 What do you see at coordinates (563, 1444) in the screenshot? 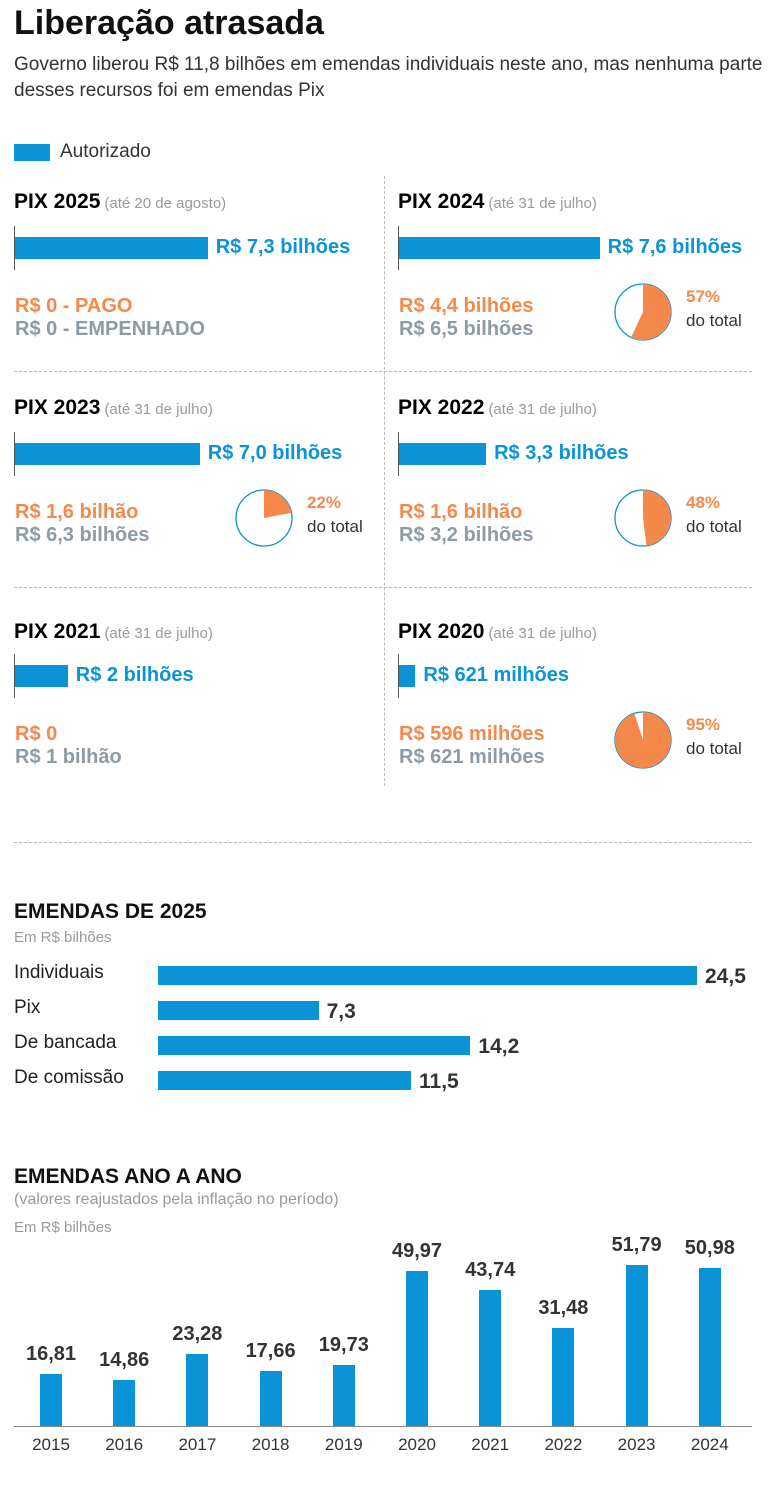
I see `x-tick-label: 2022` at bounding box center [563, 1444].